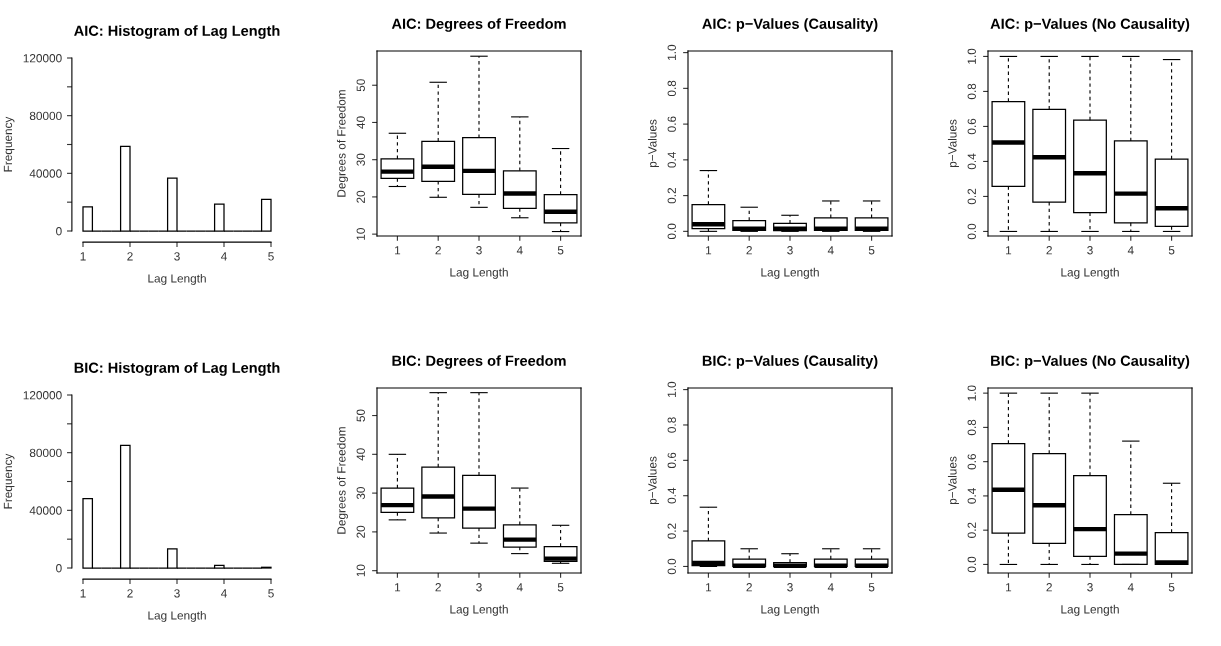 This screenshot has height=646, width=1221. What do you see at coordinates (479, 362) in the screenshot?
I see `chart-title: BIC: Degrees of Freedom` at bounding box center [479, 362].